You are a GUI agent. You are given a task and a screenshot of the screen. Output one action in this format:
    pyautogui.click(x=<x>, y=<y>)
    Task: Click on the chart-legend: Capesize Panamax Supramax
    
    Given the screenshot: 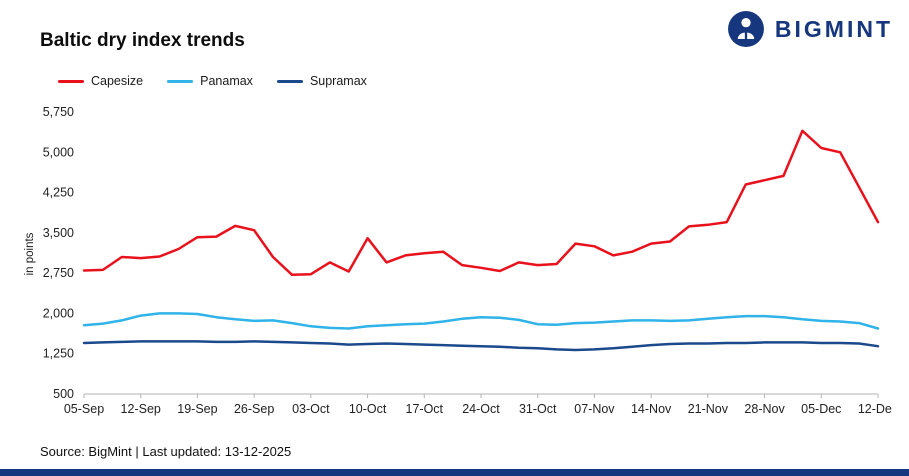 What is the action you would take?
    pyautogui.click(x=212, y=81)
    